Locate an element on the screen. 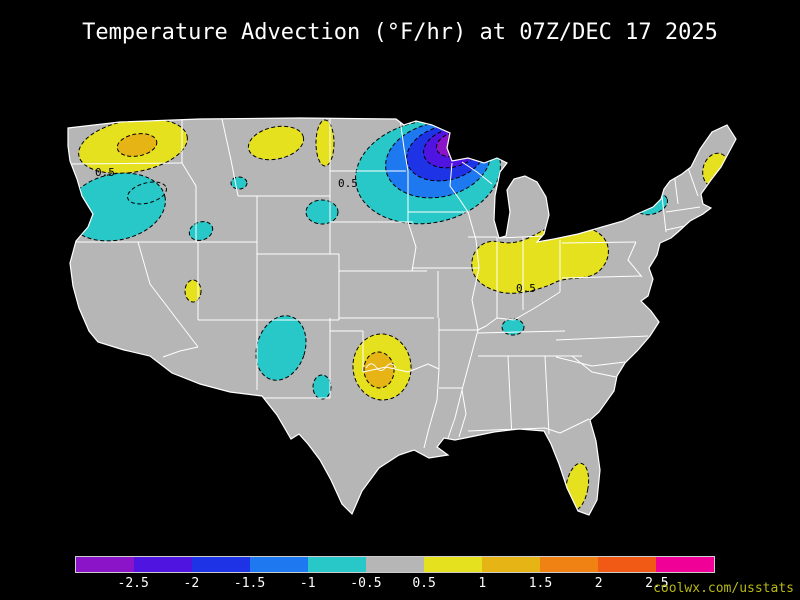 The height and width of the screenshot is (600, 800). colorbar-tick-label: 1 is located at coordinates (482, 583).